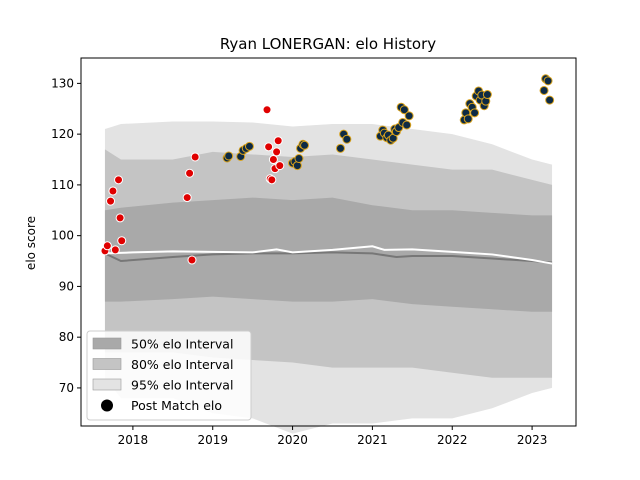  What do you see at coordinates (176, 405) in the screenshot?
I see `legend-label: Post Match elo` at bounding box center [176, 405].